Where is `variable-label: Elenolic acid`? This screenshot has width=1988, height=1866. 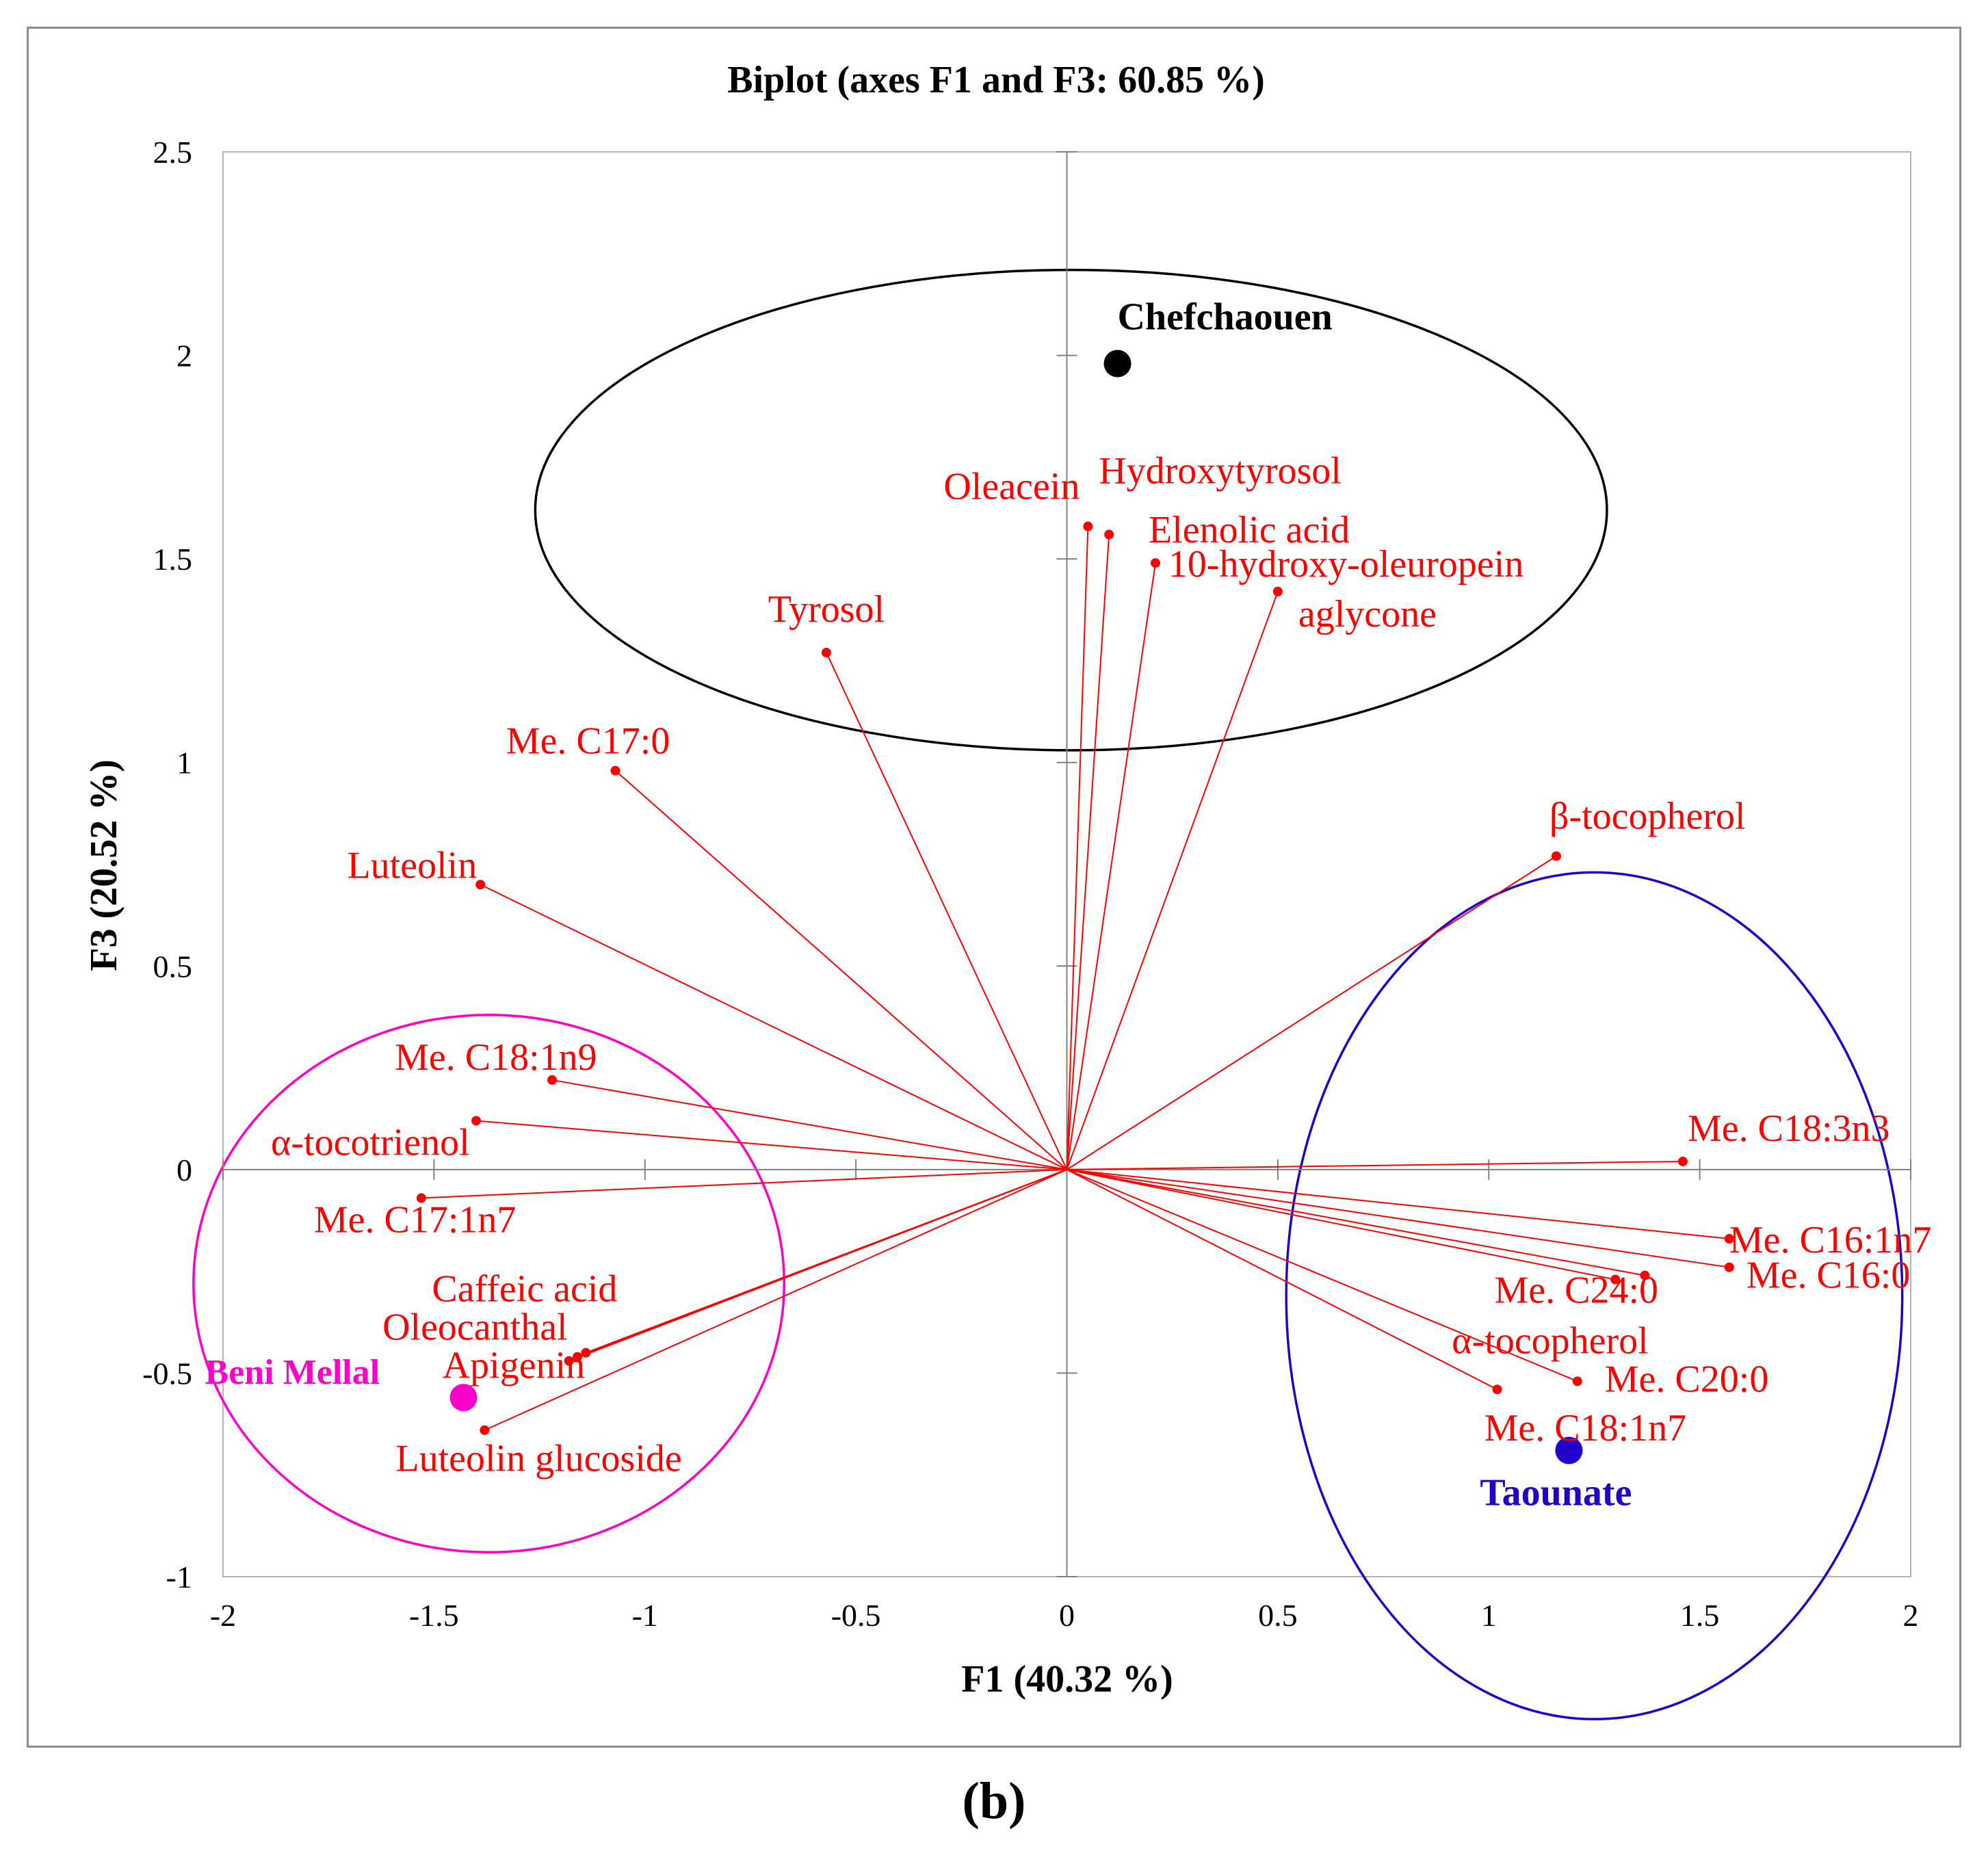 variable-label: Elenolic acid is located at coordinates (1249, 530).